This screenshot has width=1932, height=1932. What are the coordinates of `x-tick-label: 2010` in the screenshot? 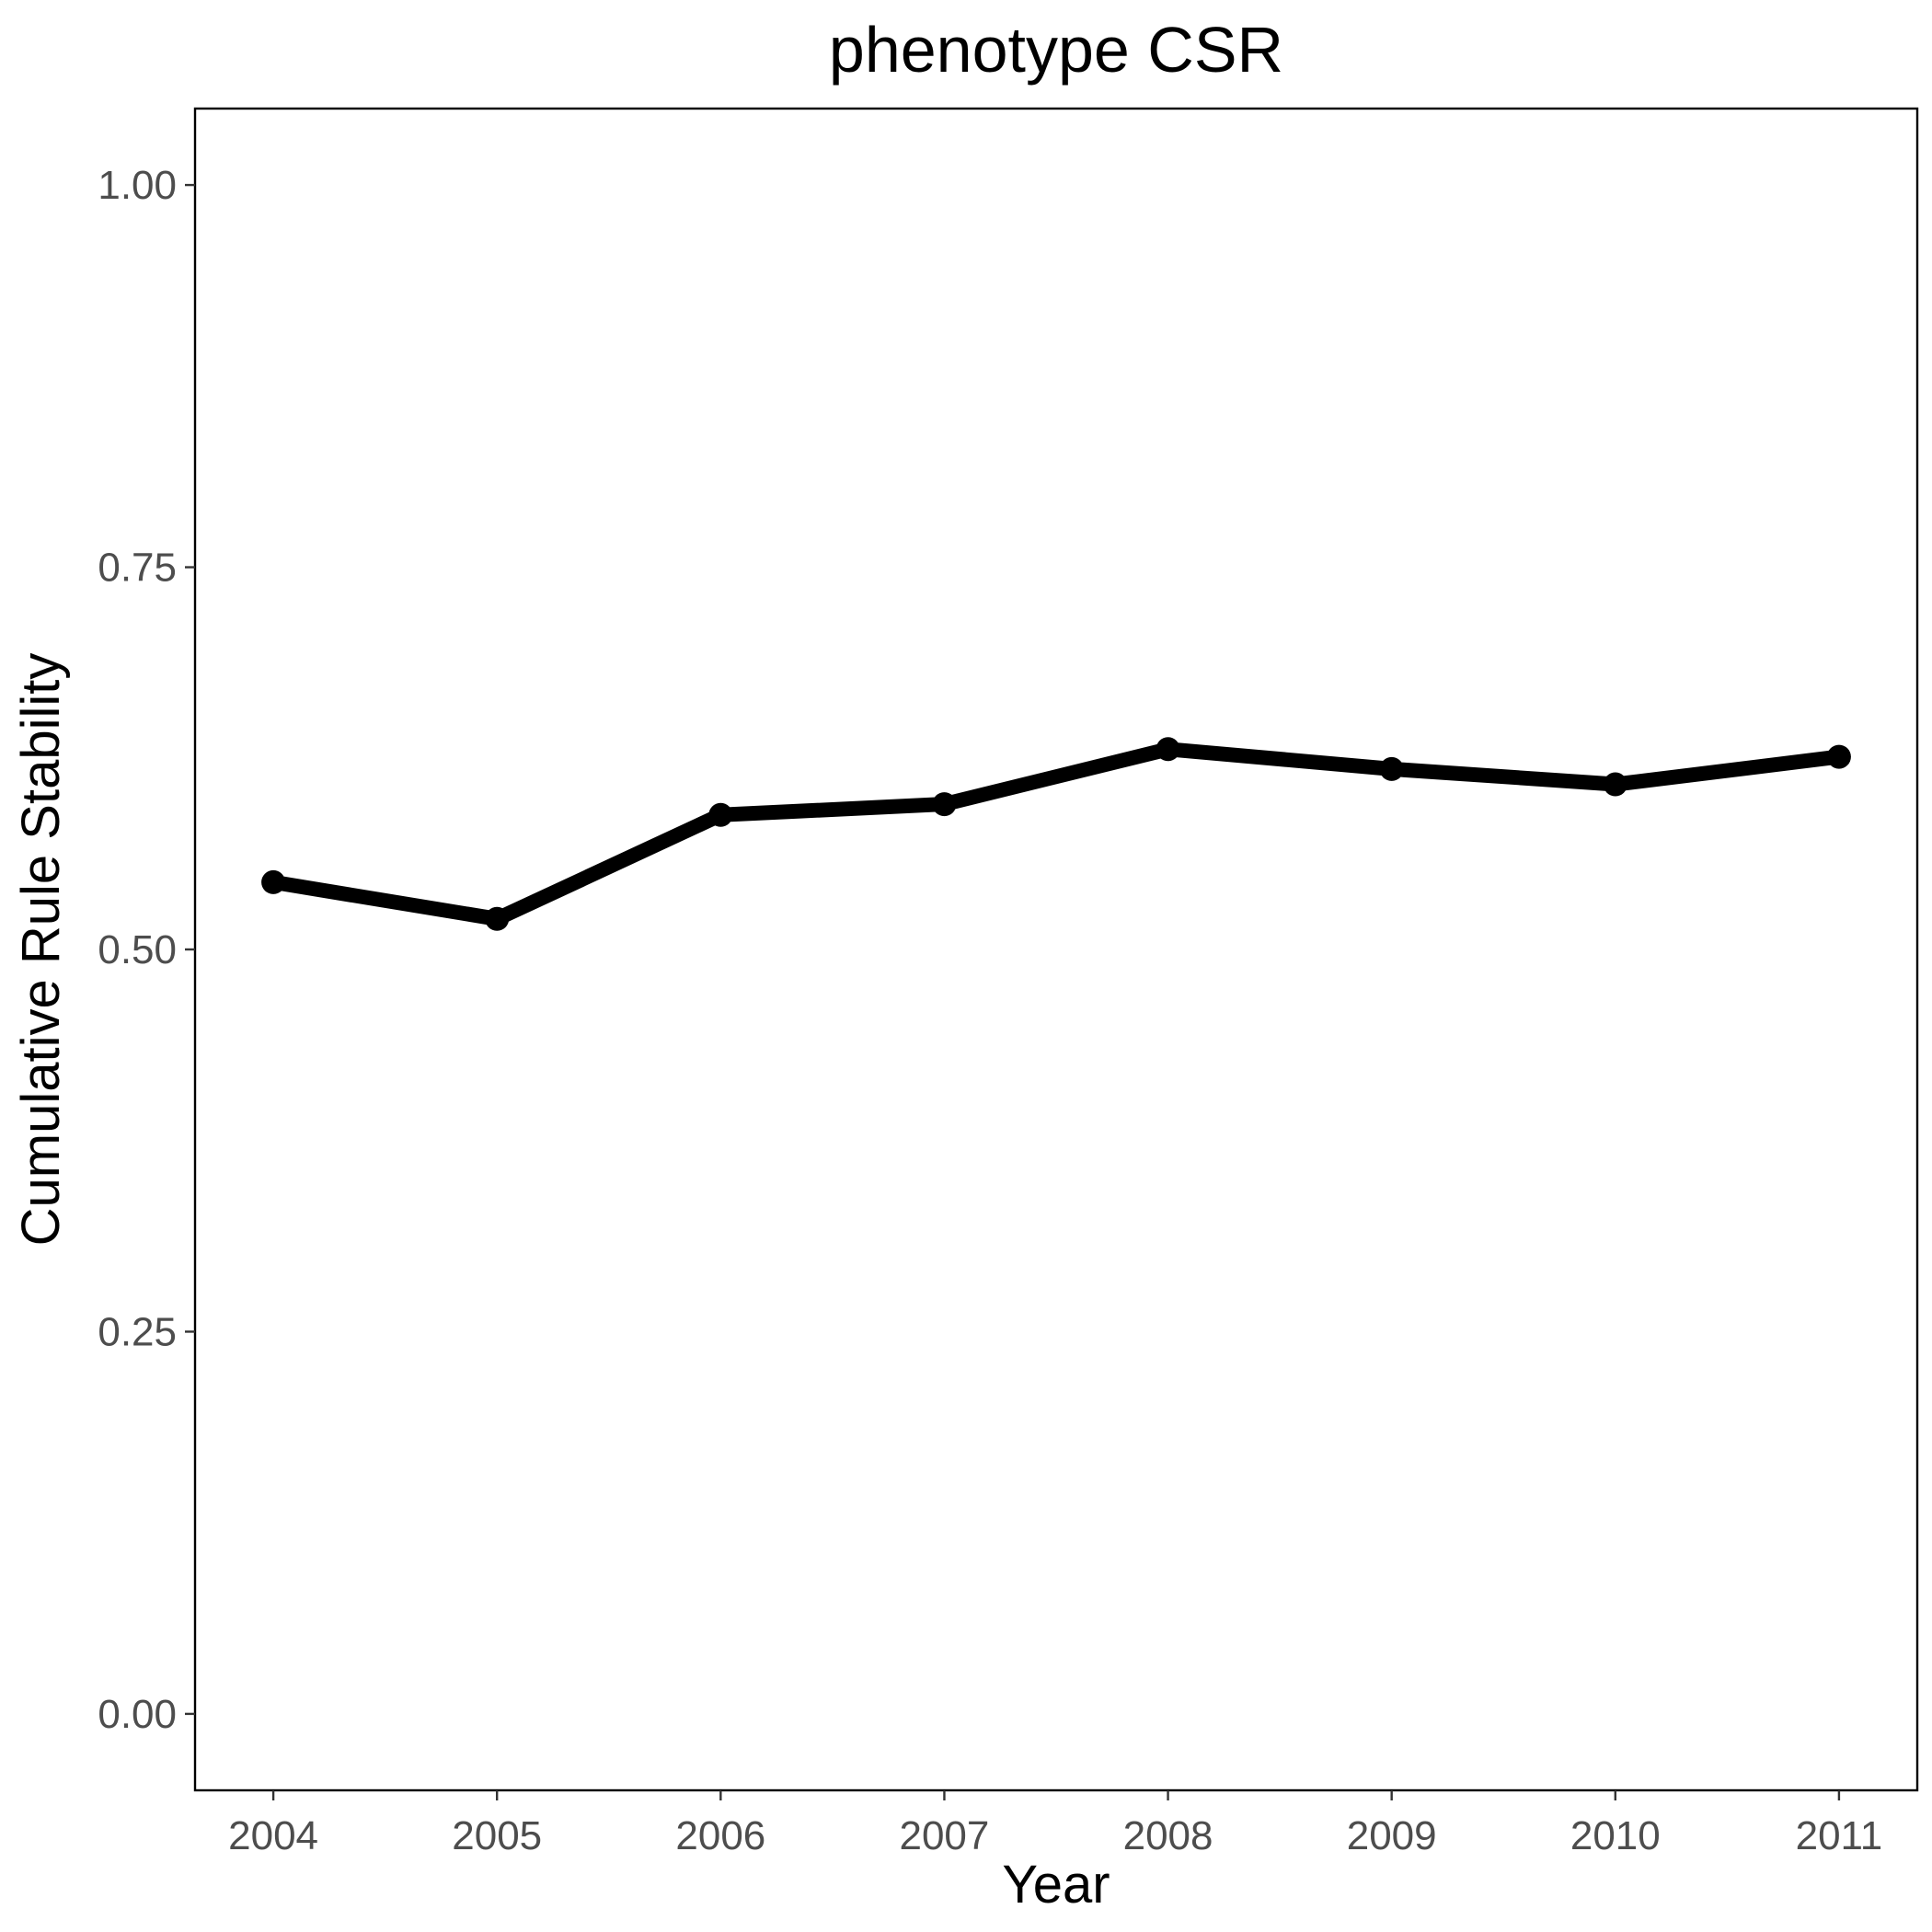 It's located at (1615, 1835).